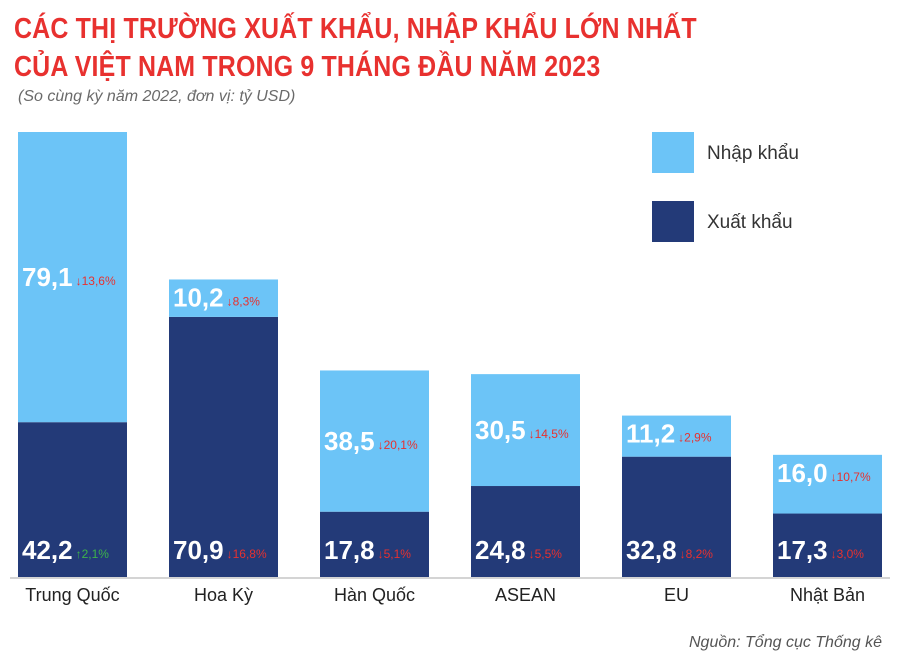 The height and width of the screenshot is (662, 900). What do you see at coordinates (802, 550) in the screenshot?
I see `data-label-export-nhat-ban: 17,3` at bounding box center [802, 550].